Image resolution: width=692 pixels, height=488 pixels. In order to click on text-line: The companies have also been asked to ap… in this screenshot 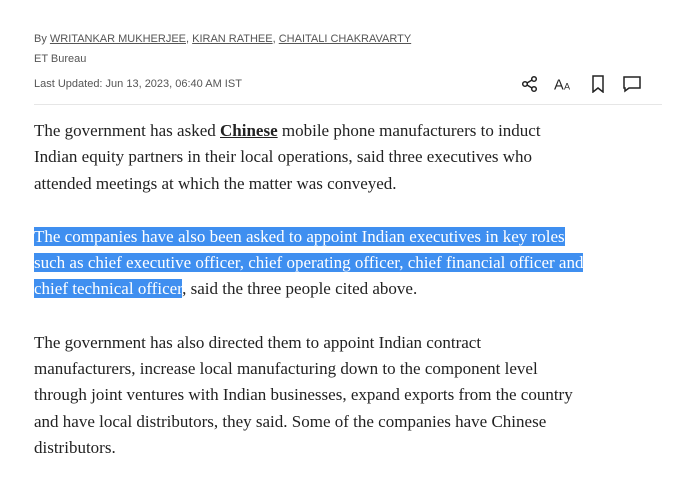, I will do `click(354, 237)`.